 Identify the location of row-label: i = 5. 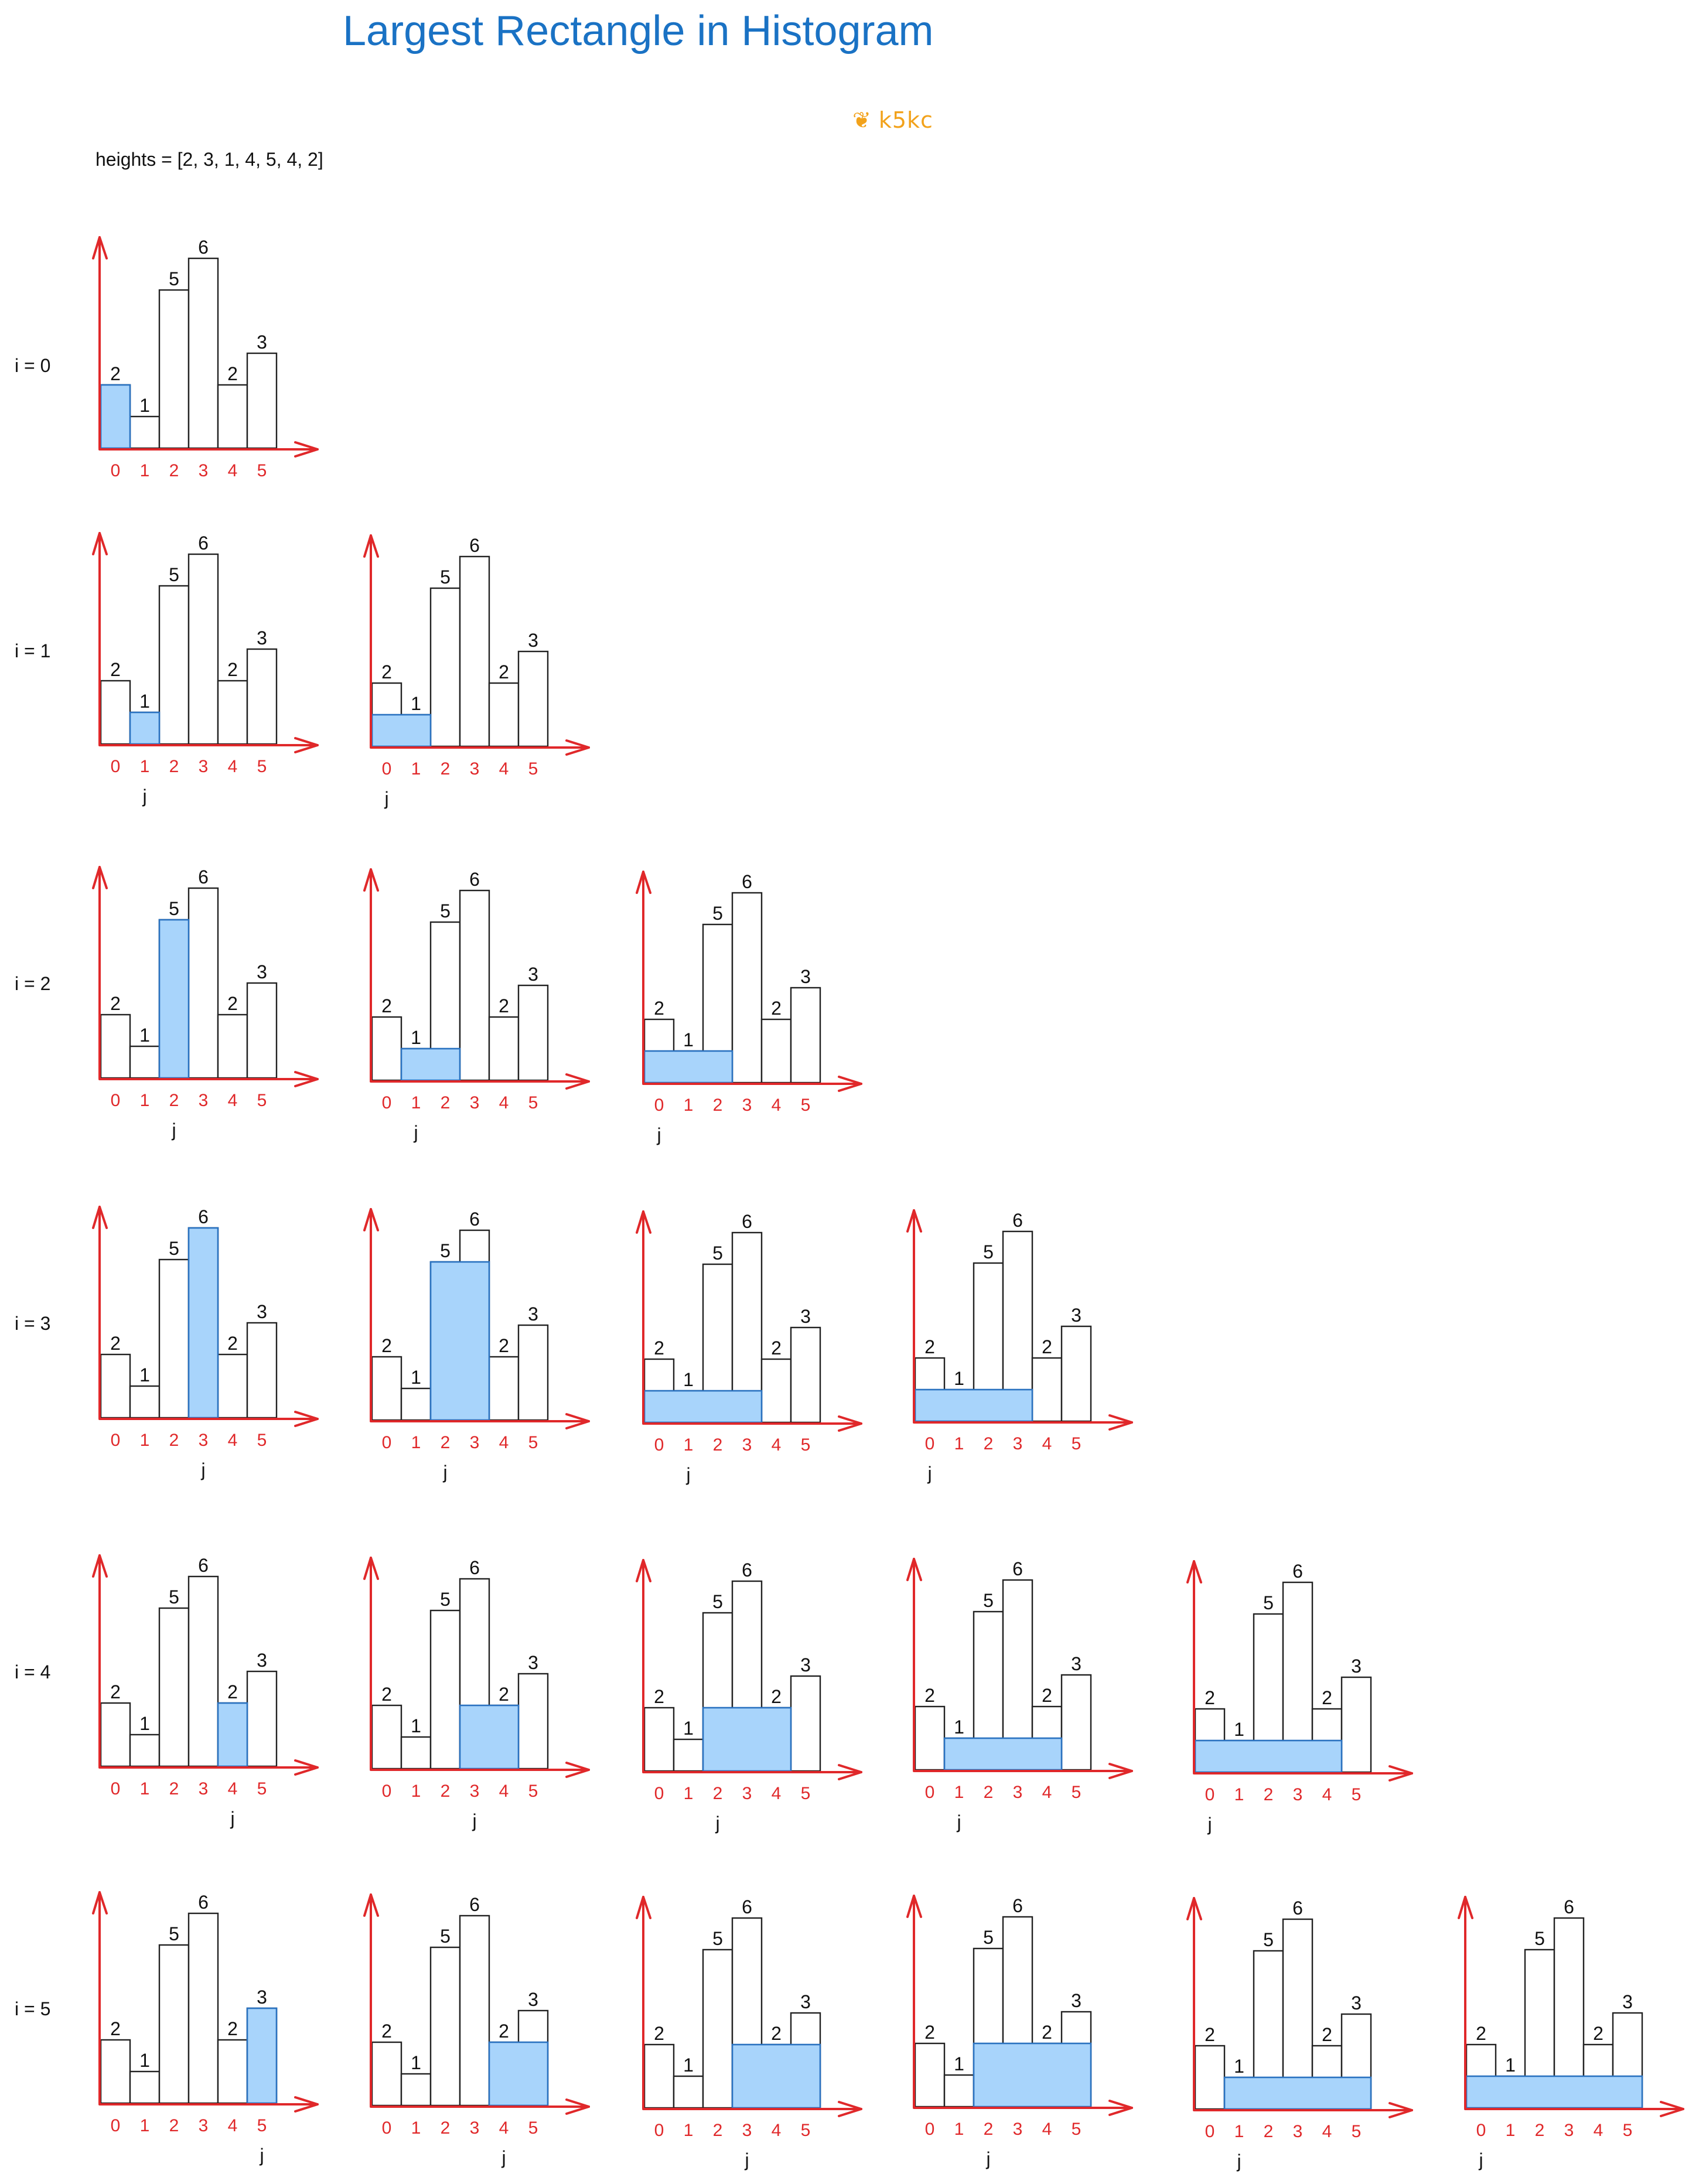
(32, 2008).